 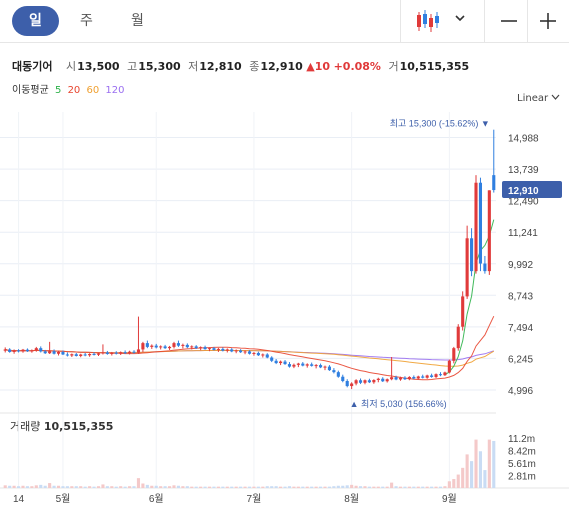 I want to click on date-tick-label: 8월, so click(x=351, y=499).